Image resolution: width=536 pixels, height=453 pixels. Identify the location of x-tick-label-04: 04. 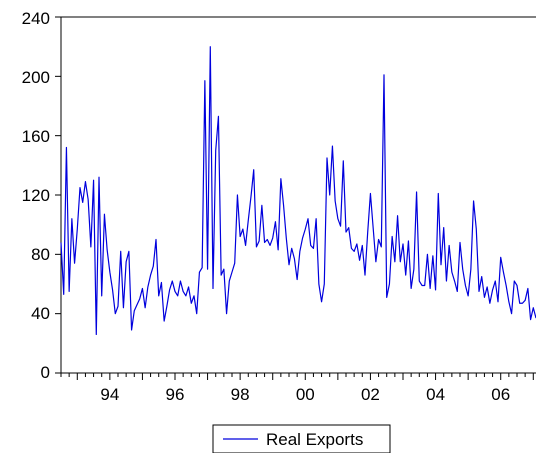
(435, 394).